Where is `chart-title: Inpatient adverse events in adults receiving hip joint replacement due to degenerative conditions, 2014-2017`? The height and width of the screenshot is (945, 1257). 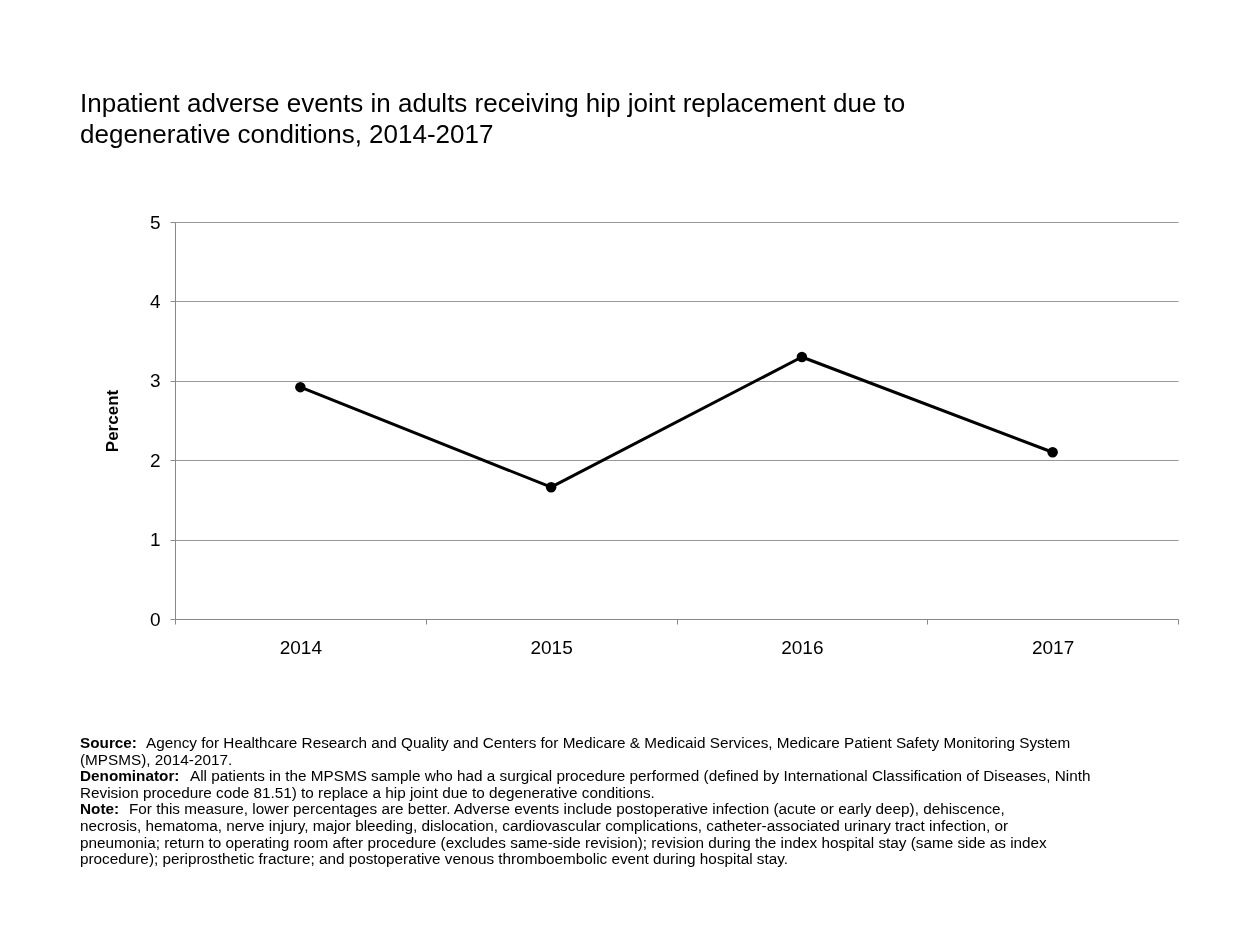
chart-title: Inpatient adverse events in adults receiving hip joint replacement due to degenerative conditions, 2014-2017 is located at coordinates (493, 118).